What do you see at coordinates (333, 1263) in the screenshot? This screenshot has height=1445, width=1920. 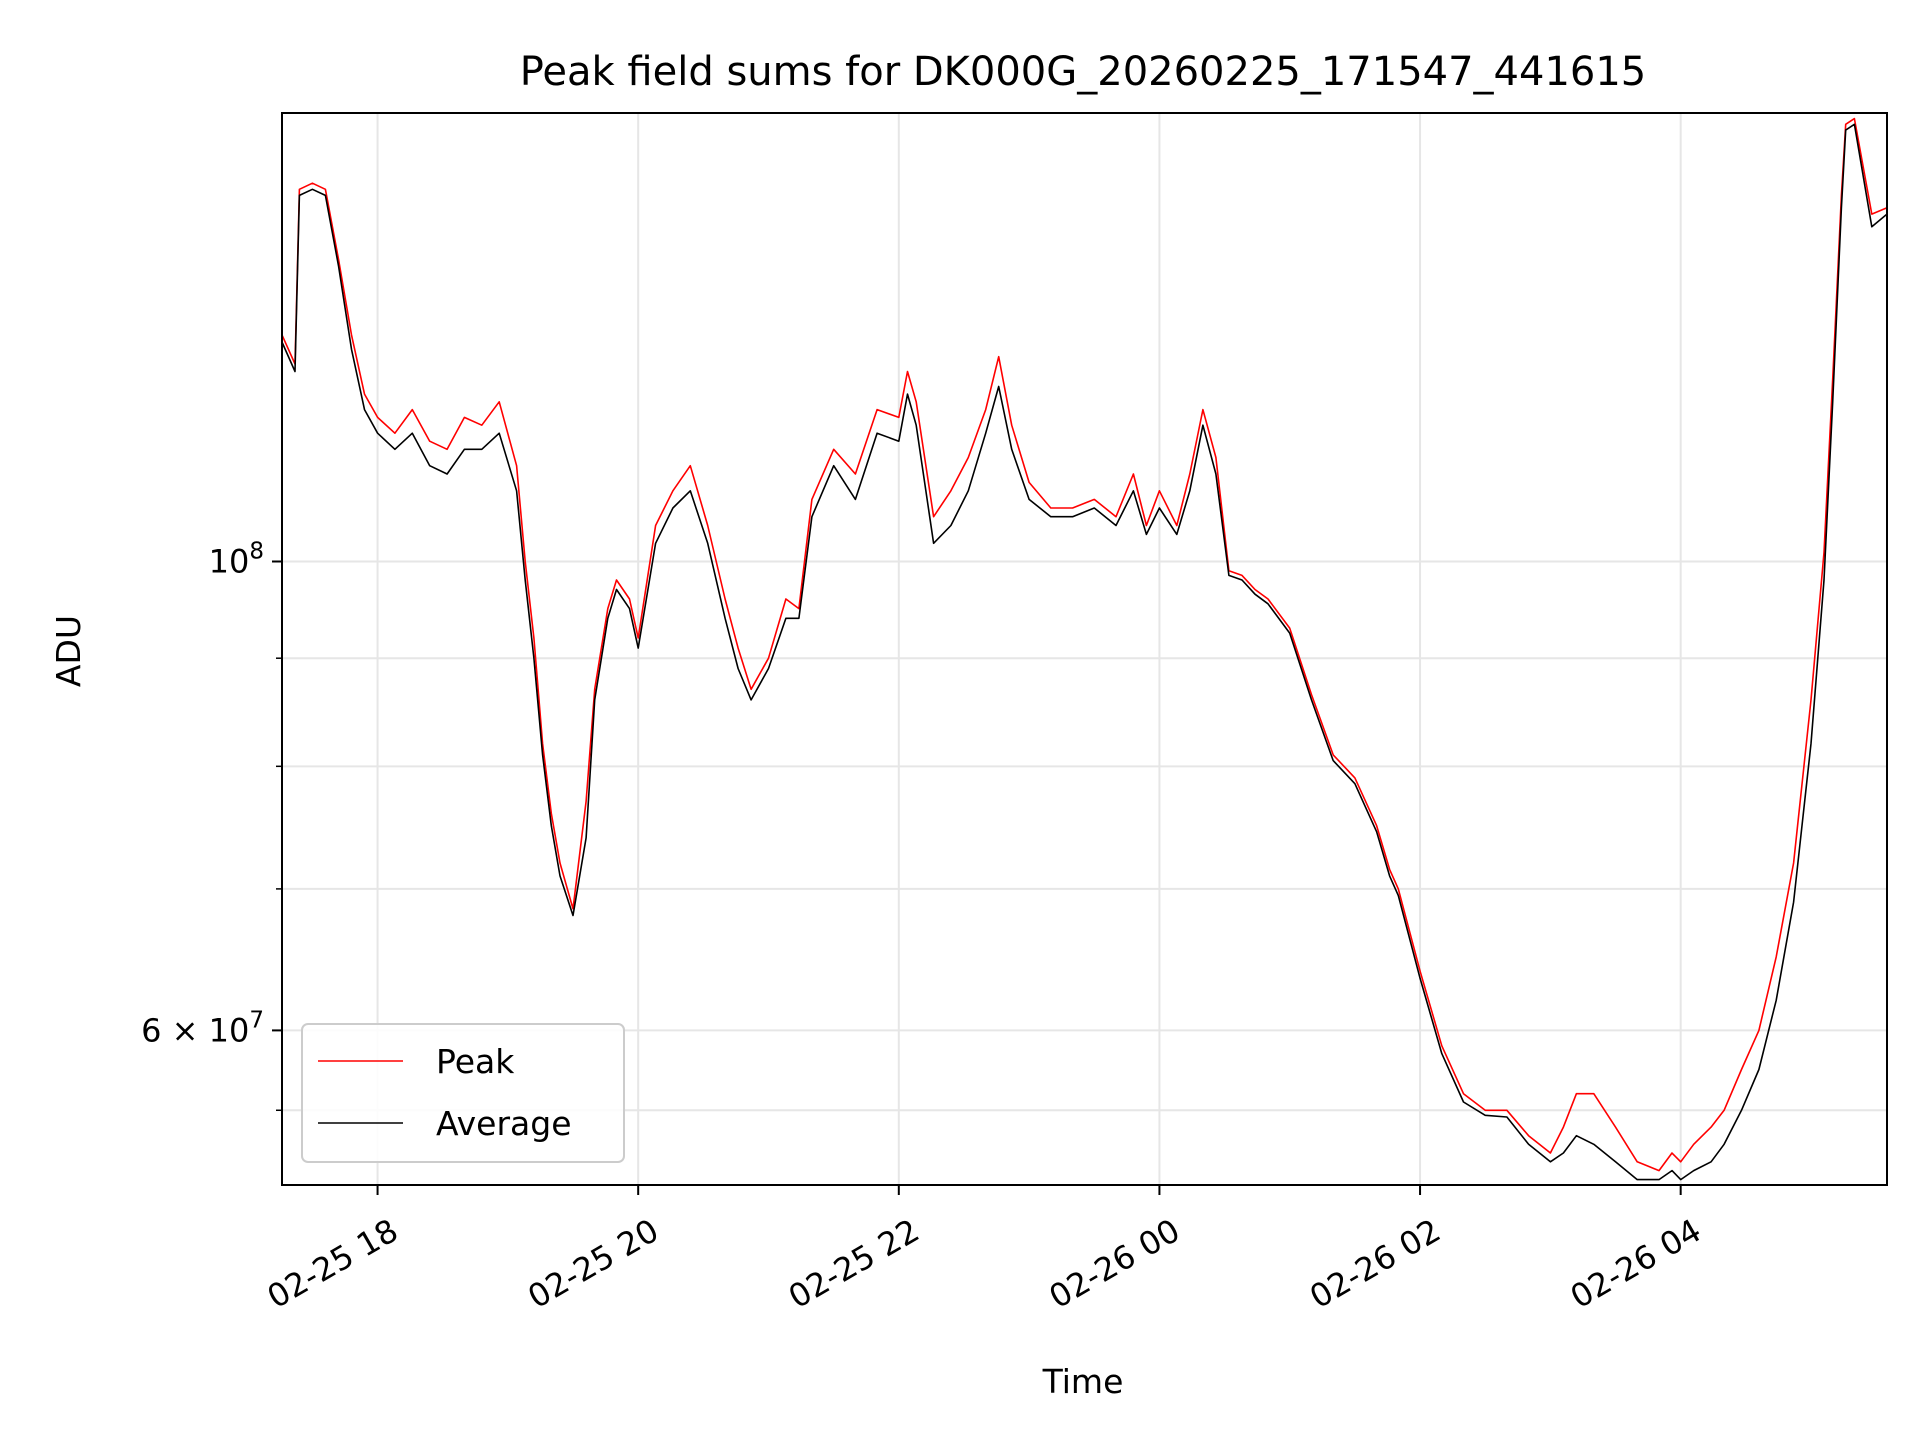 I see `x-tick-label: 02-25 18` at bounding box center [333, 1263].